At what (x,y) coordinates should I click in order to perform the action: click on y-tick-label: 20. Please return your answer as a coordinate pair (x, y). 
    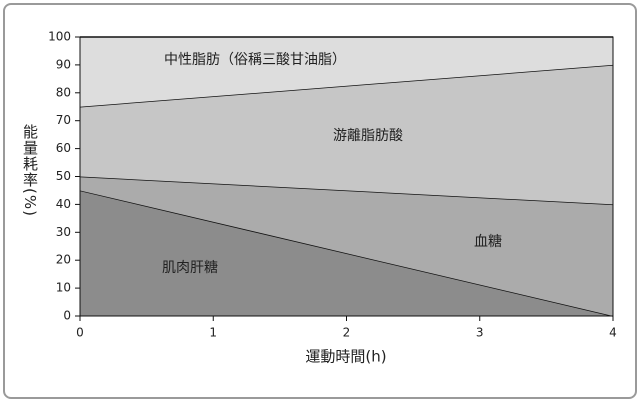
    Looking at the image, I should click on (63, 260).